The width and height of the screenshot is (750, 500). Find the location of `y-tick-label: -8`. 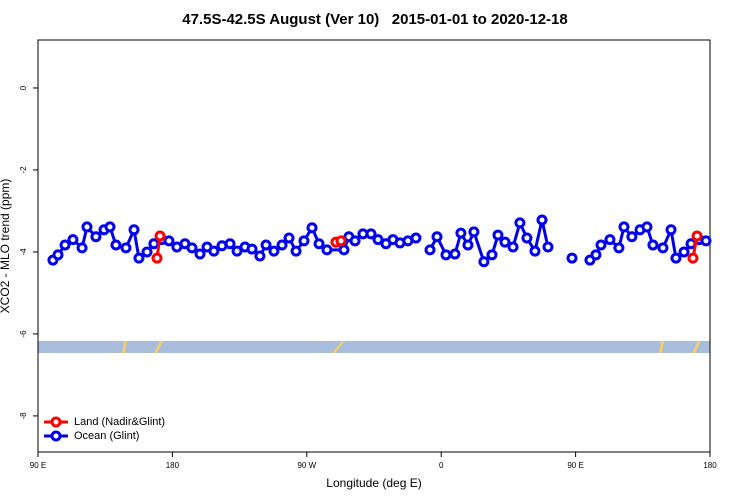

y-tick-label: -8 is located at coordinates (23, 416).